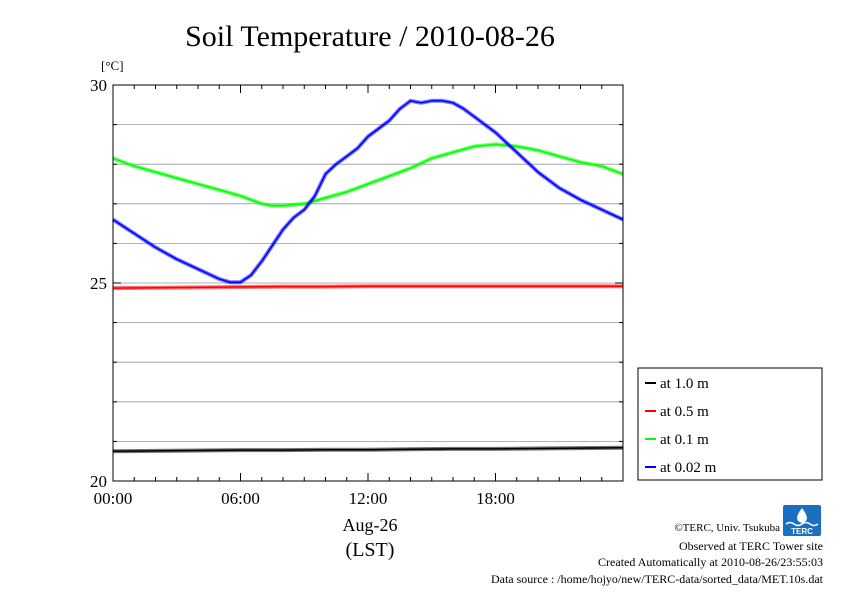 Image resolution: width=842 pixels, height=595 pixels. I want to click on x-axis-date-label: Aug-26, so click(370, 525).